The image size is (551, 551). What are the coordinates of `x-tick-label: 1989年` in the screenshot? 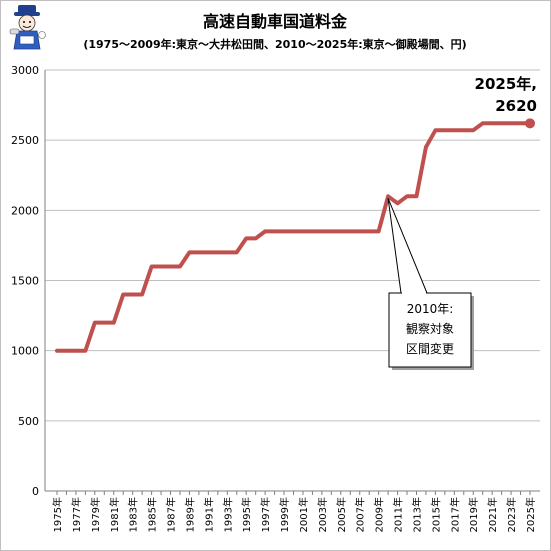 It's located at (189, 514).